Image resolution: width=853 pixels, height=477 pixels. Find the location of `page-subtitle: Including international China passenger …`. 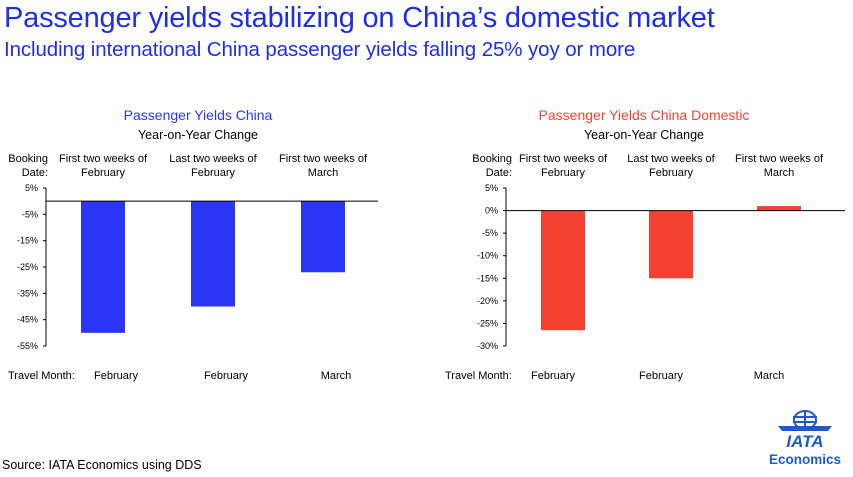

page-subtitle: Including international China passenger … is located at coordinates (320, 49).